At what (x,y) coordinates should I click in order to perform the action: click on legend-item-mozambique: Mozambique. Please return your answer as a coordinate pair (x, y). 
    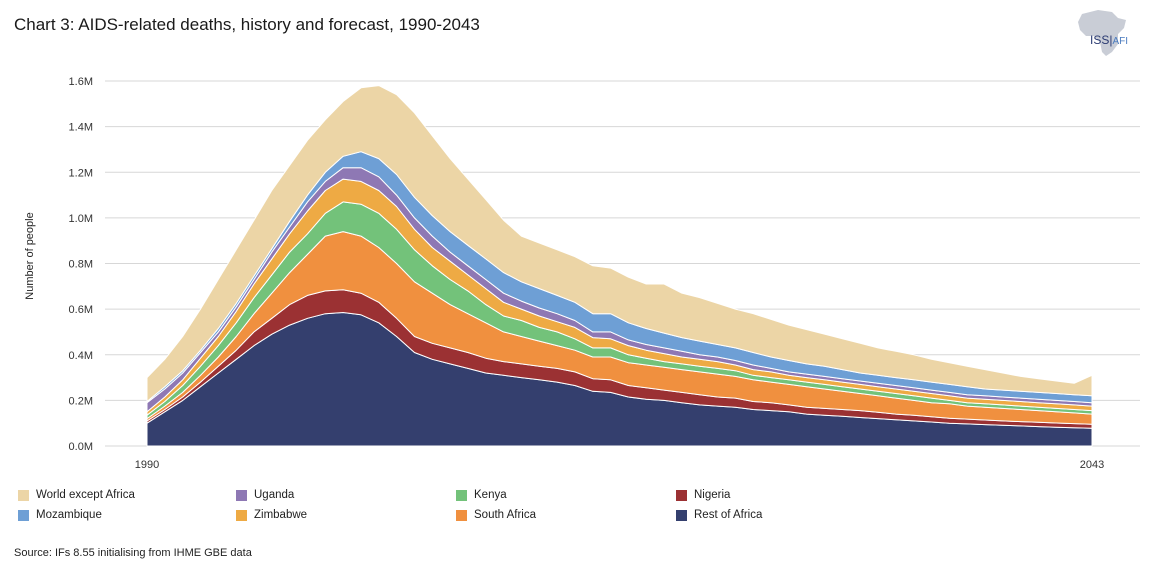
    Looking at the image, I should click on (60, 515).